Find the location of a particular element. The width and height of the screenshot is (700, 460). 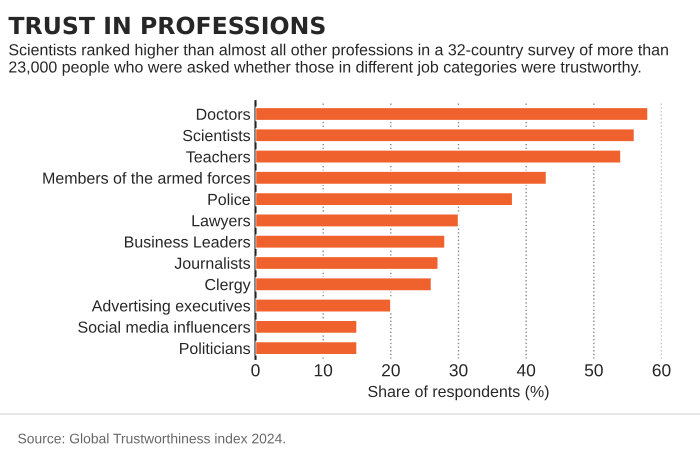

x-tick-label: 20 is located at coordinates (391, 370).